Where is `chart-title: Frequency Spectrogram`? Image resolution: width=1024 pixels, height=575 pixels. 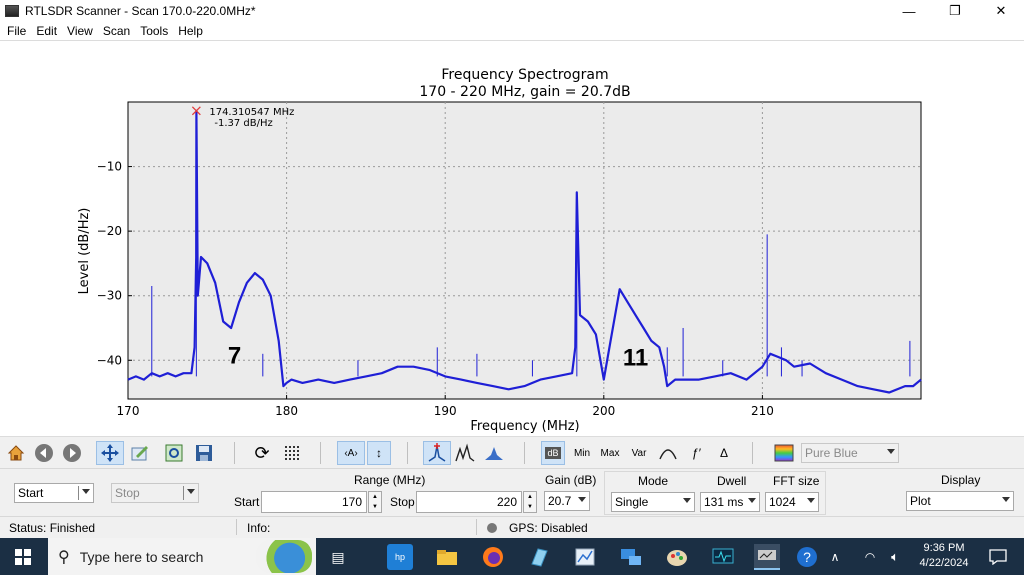
chart-title: Frequency Spectrogram is located at coordinates (524, 75).